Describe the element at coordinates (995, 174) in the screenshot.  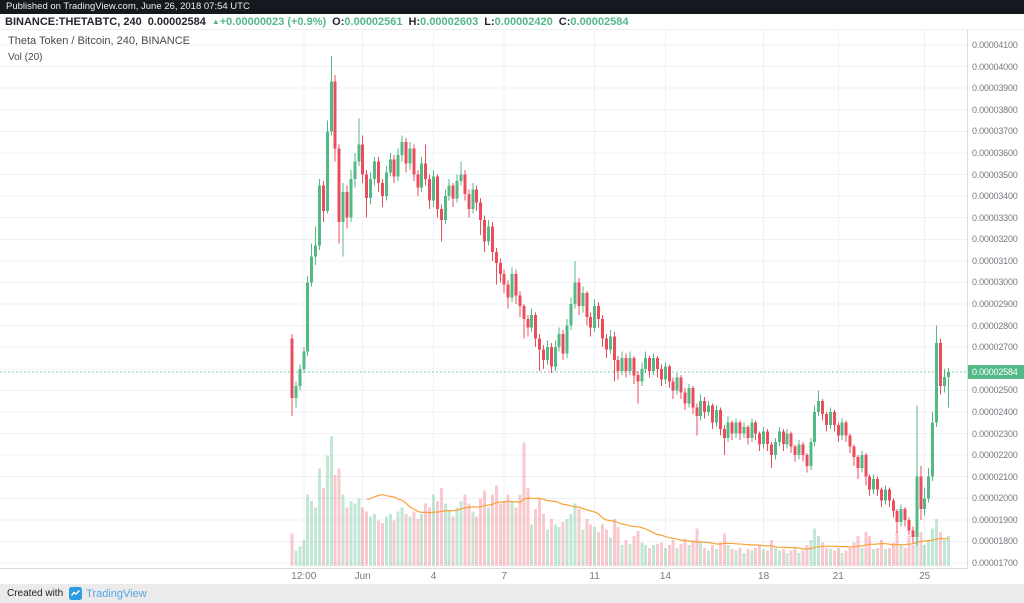
I see `price-tick-label: 0.00003500` at that location.